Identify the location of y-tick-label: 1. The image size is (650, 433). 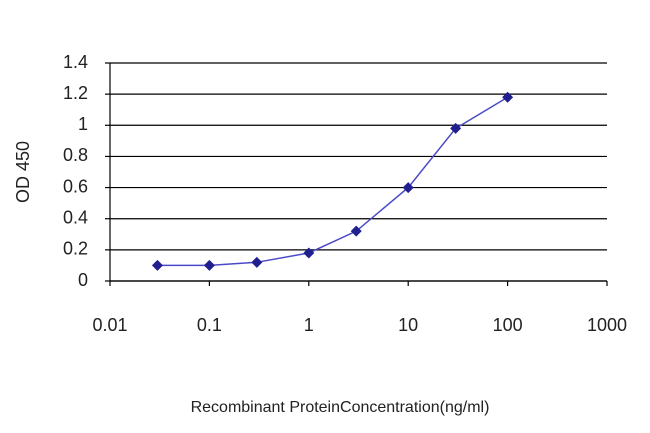
(83, 124).